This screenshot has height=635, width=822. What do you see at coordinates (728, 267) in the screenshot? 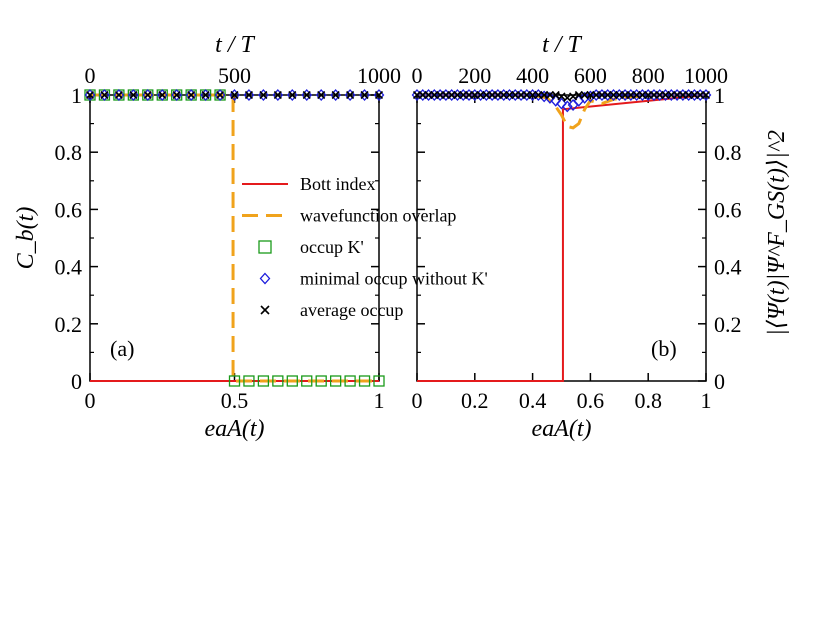
I see `y-tick-label: 0.4` at bounding box center [728, 267].